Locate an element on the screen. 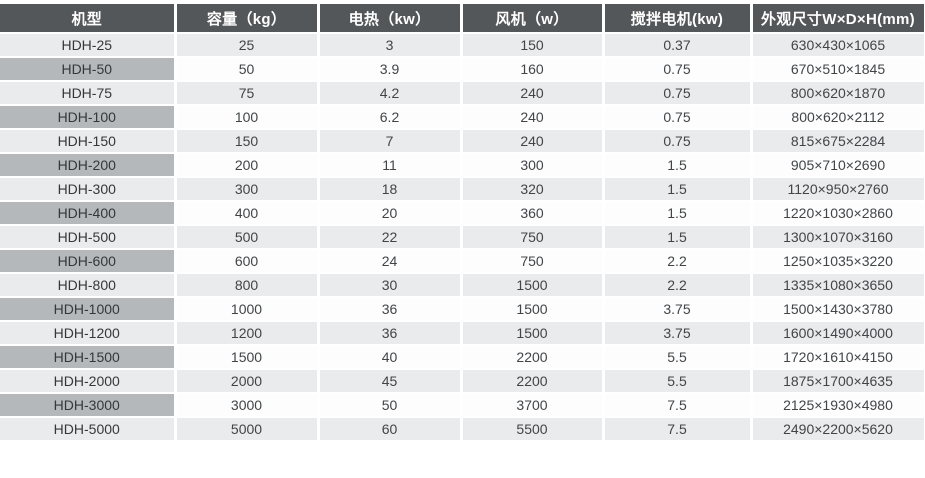  cell-heating-kw: 24 is located at coordinates (390, 261).